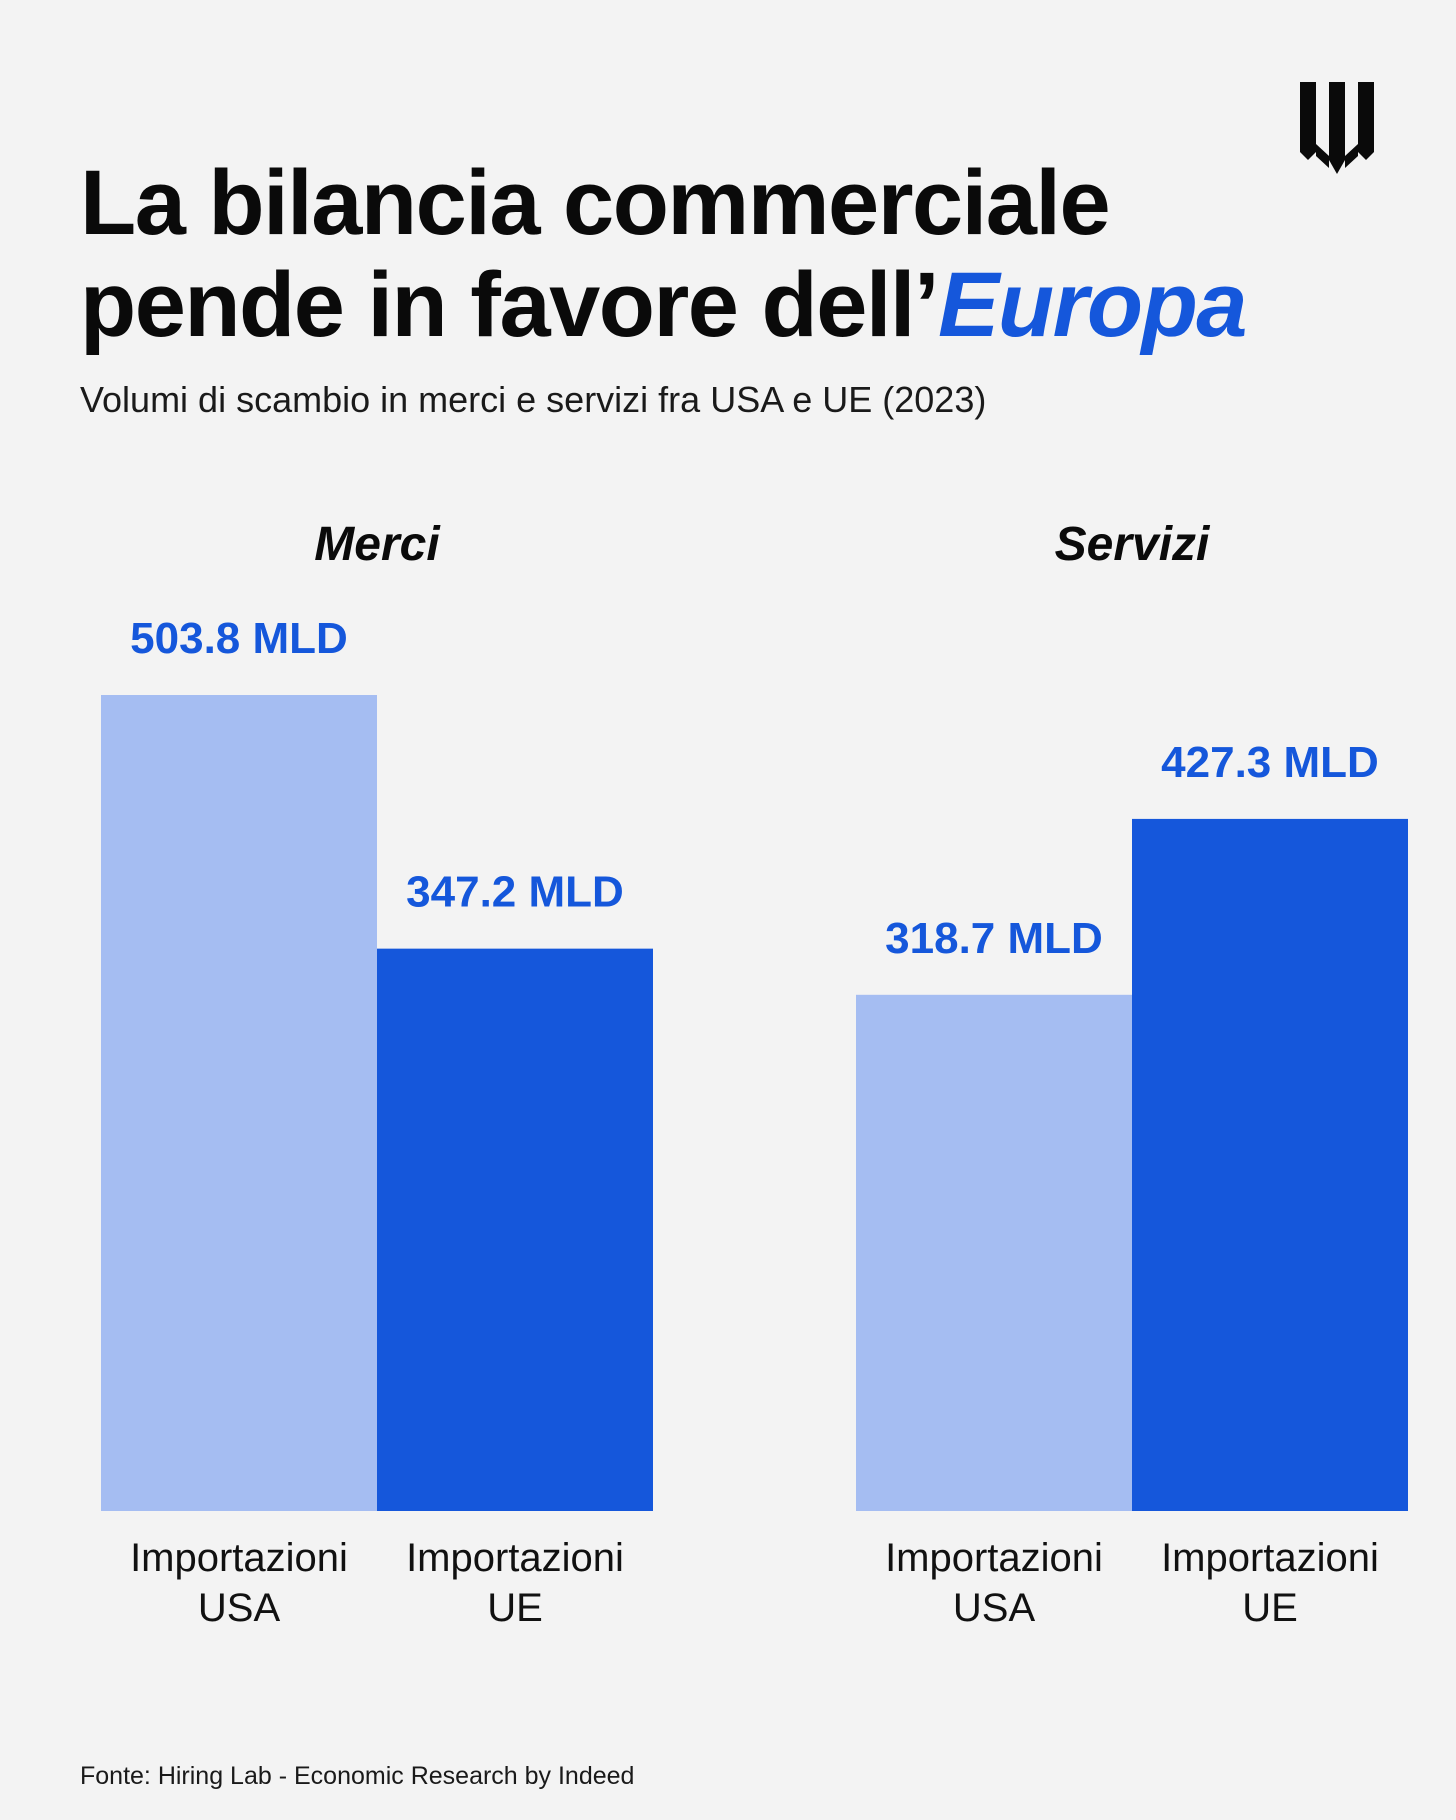 This screenshot has width=1456, height=1820. I want to click on value-label-0-0: 503.8 MLD, so click(239, 638).